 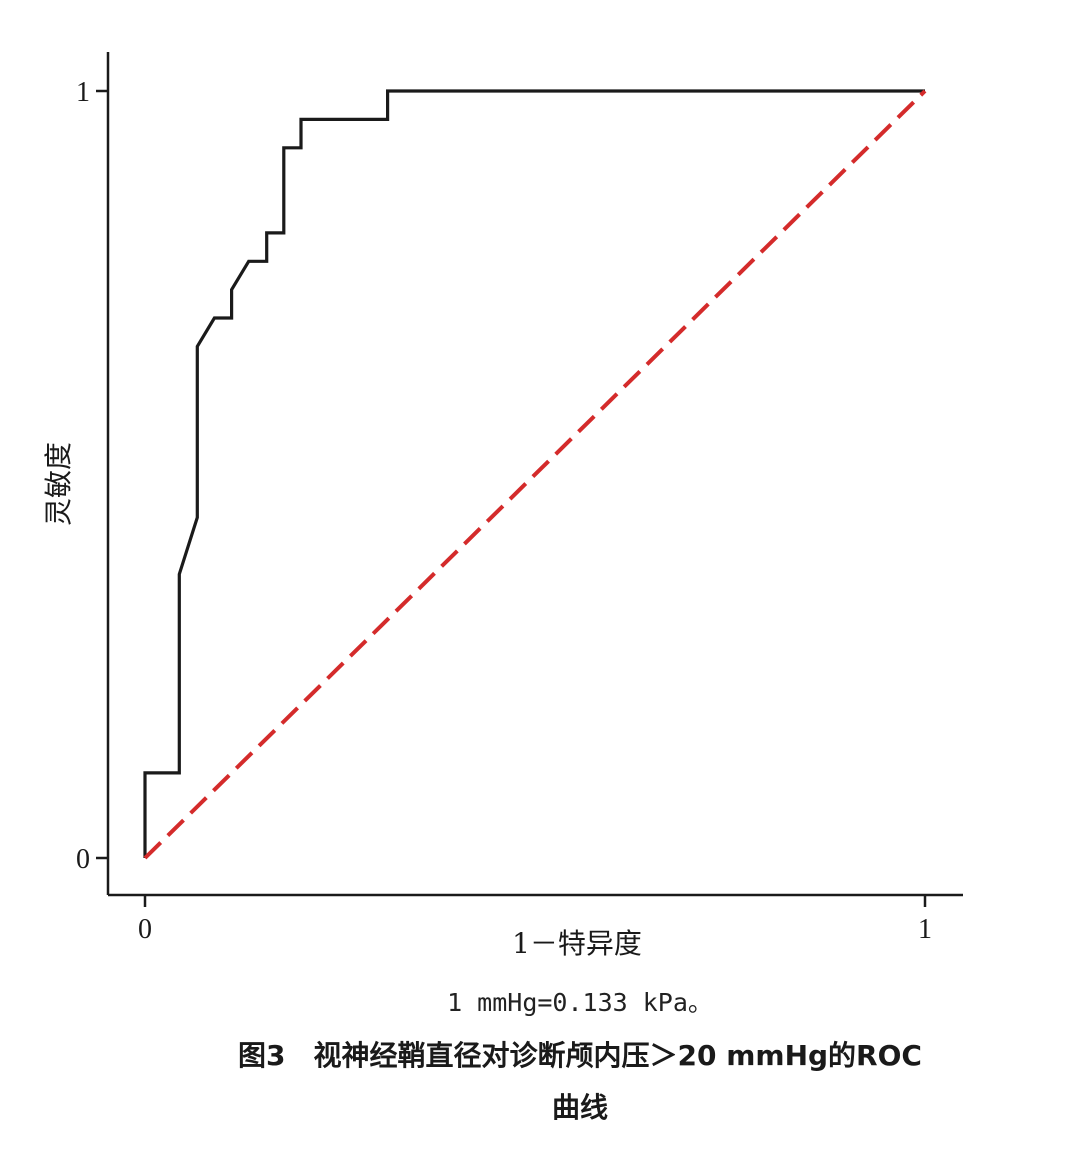 I want to click on unit-note: 1 mmHg=0.133 kPa。, so click(x=580, y=1002).